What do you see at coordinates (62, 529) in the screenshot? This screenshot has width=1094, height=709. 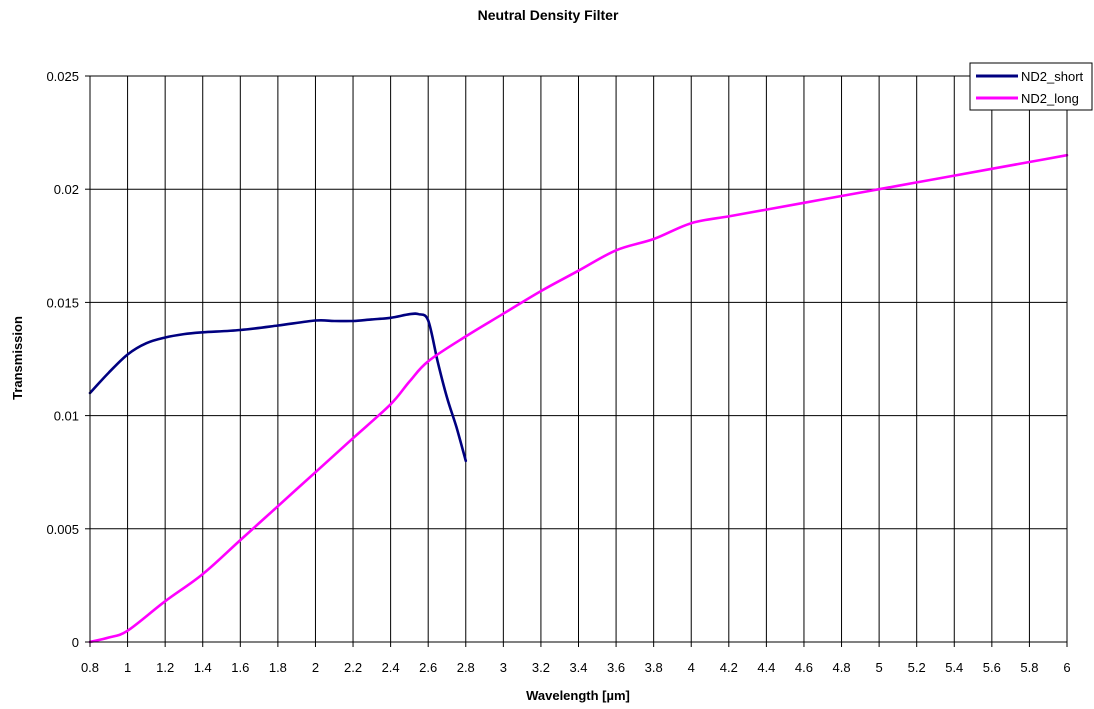 I see `y-tick-label: 0.005` at bounding box center [62, 529].